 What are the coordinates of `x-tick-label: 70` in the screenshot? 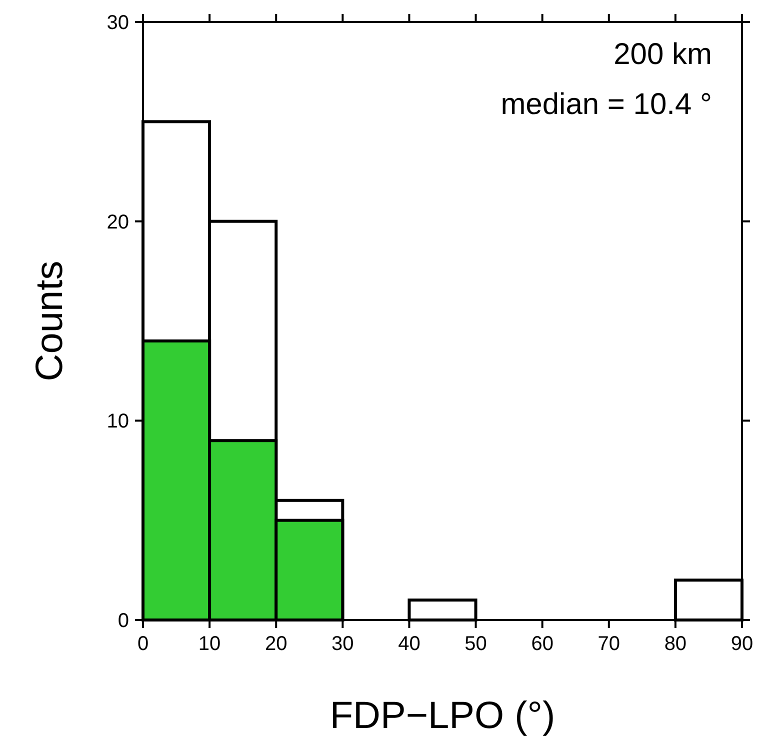 It's located at (609, 644).